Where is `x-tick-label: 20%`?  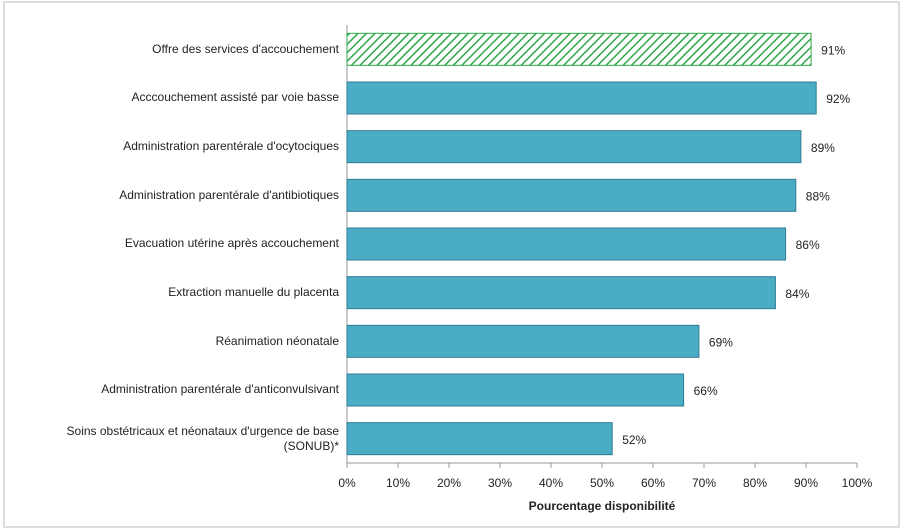 x-tick-label: 20% is located at coordinates (449, 483).